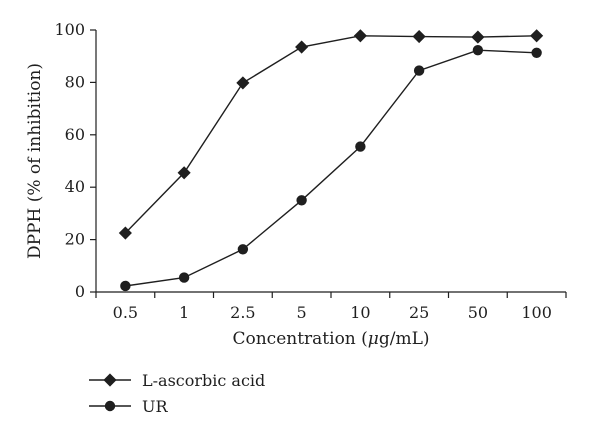 This screenshot has height=433, width=600. I want to click on x-tick-label: 2.5, so click(242, 312).